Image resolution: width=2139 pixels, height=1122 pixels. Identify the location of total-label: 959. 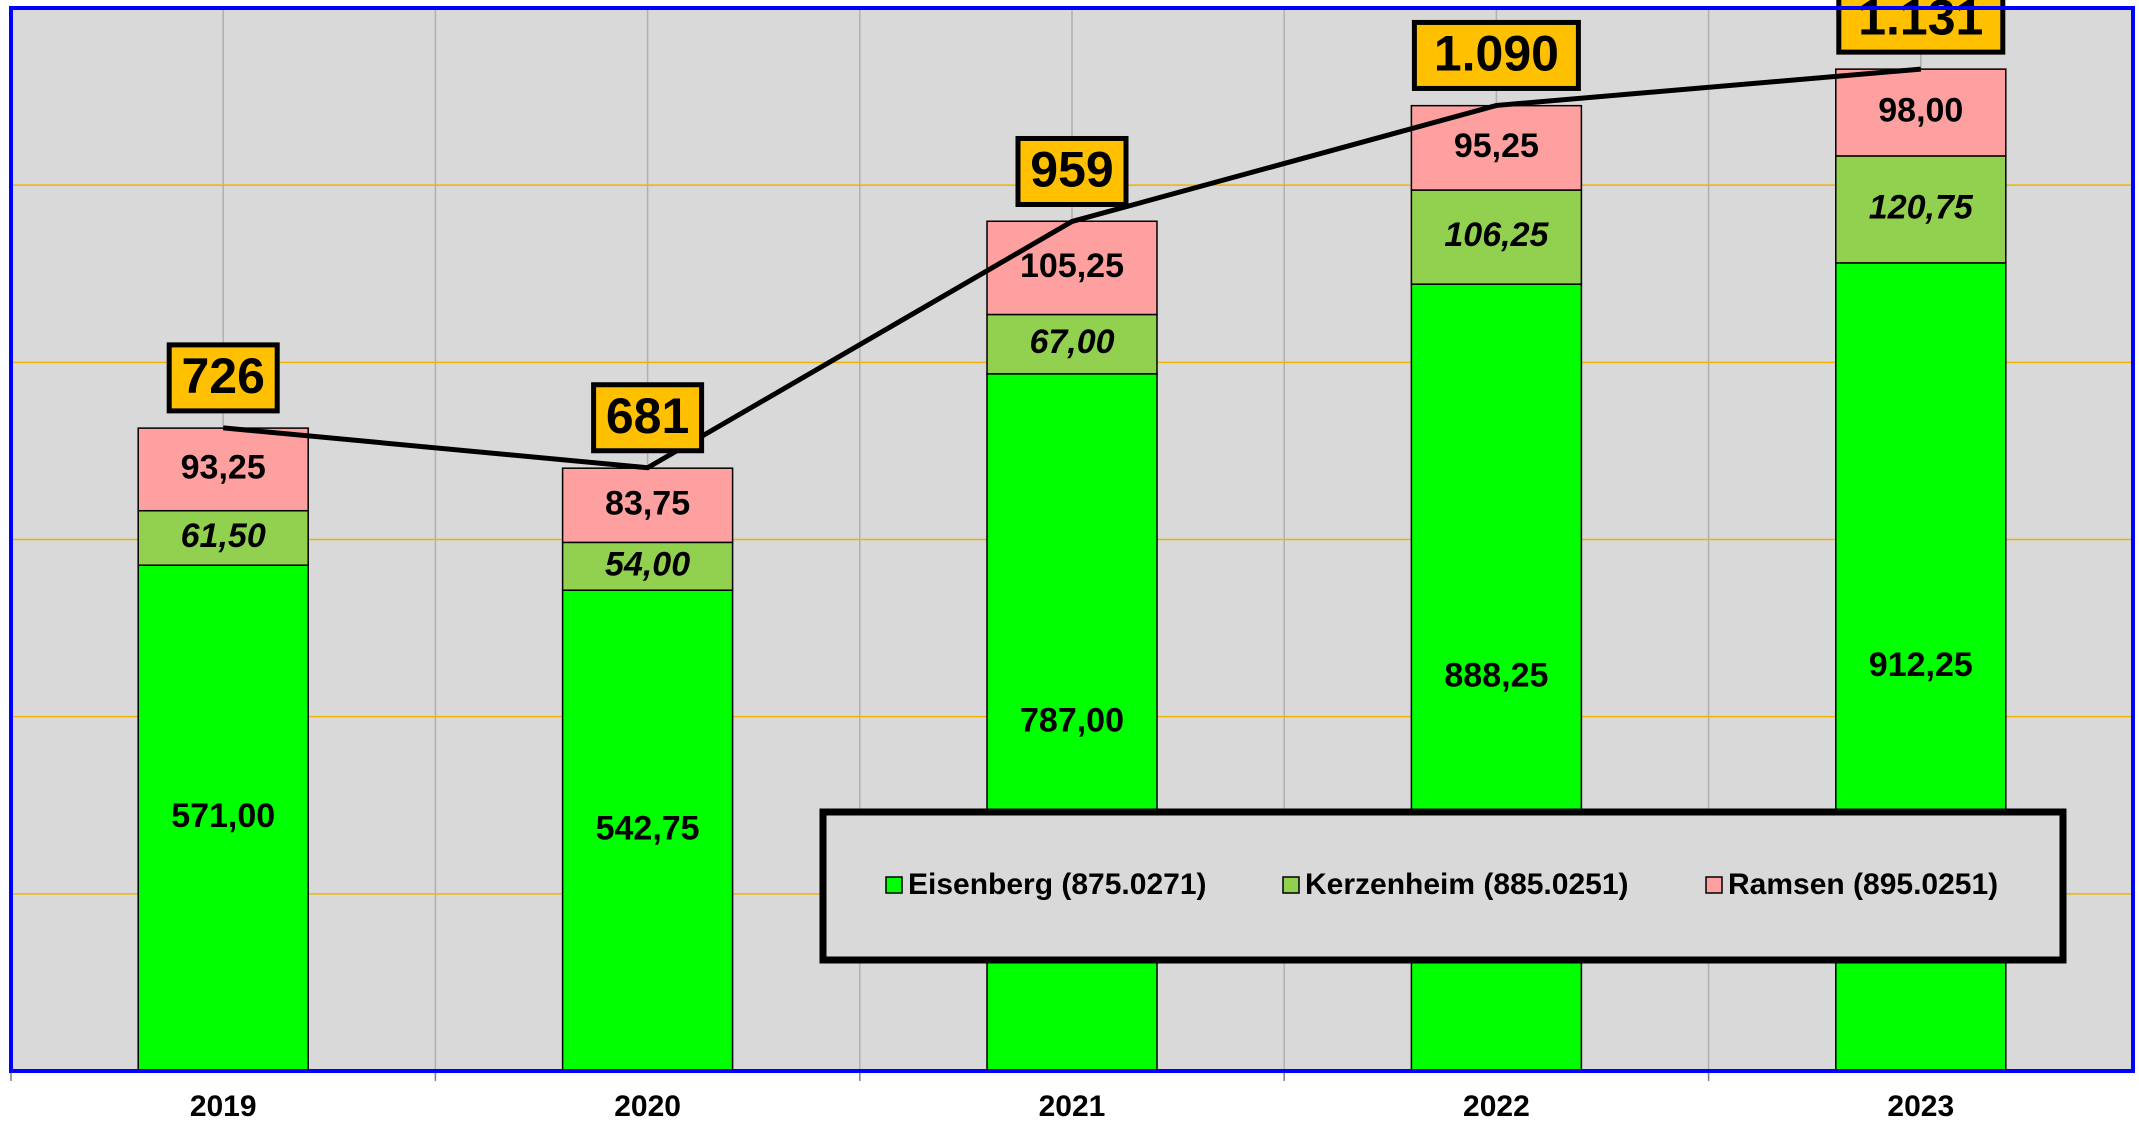
(1071, 170).